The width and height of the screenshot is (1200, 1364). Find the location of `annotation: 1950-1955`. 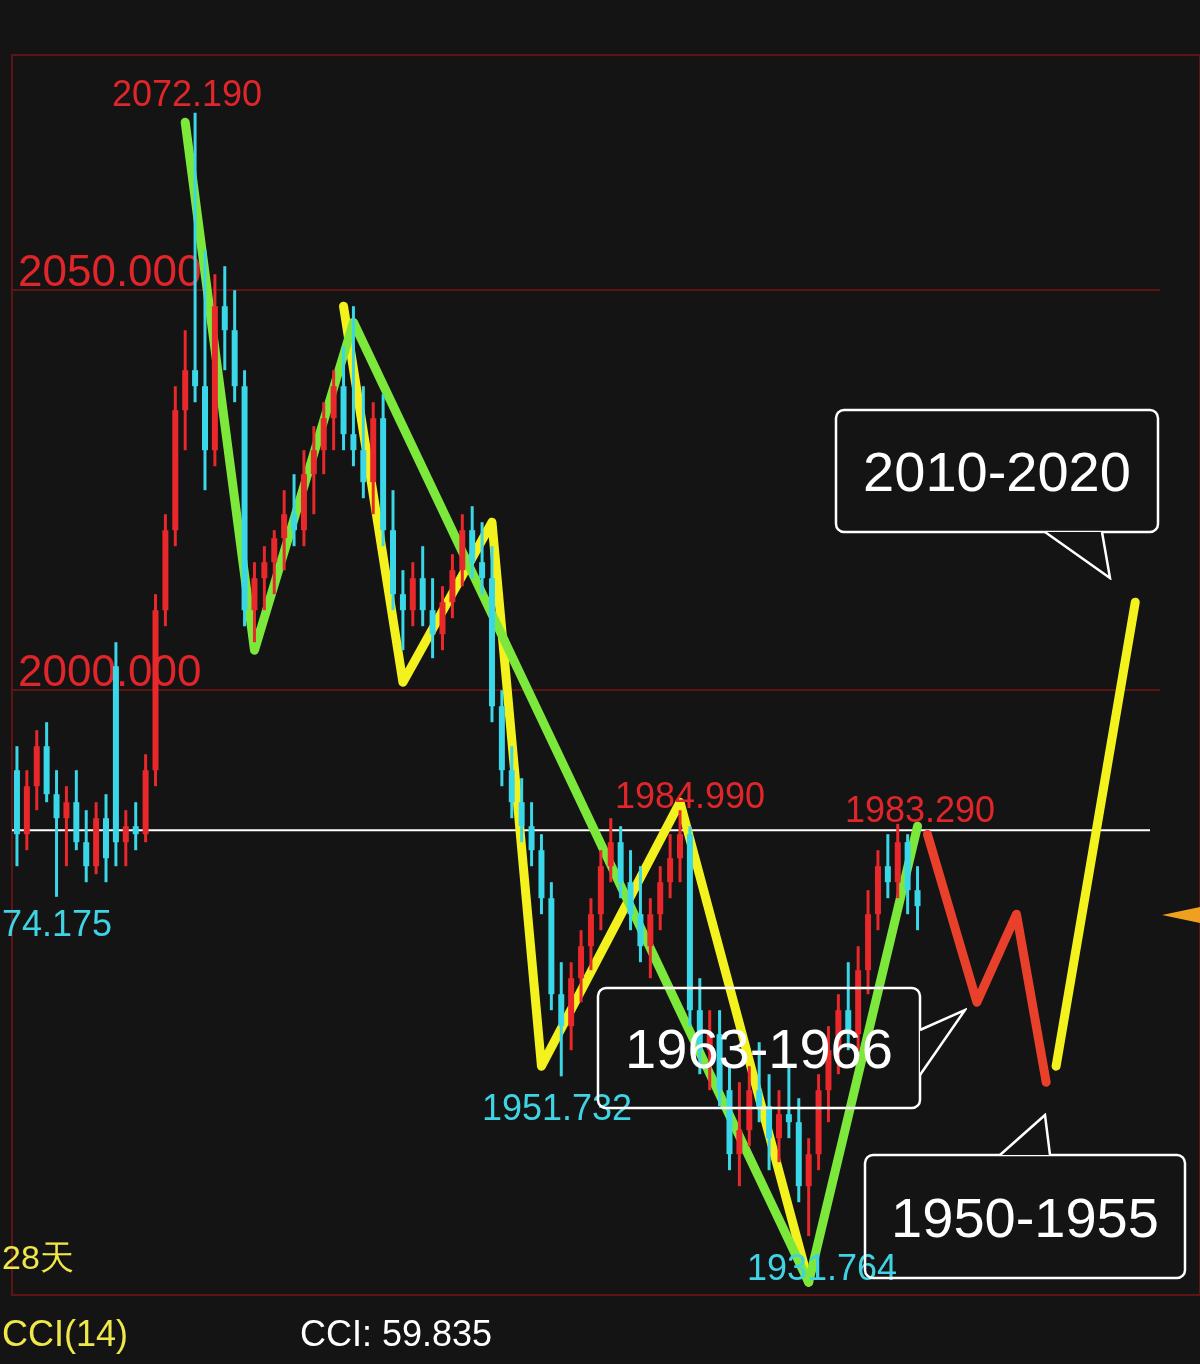

annotation: 1950-1955 is located at coordinates (1025, 1217).